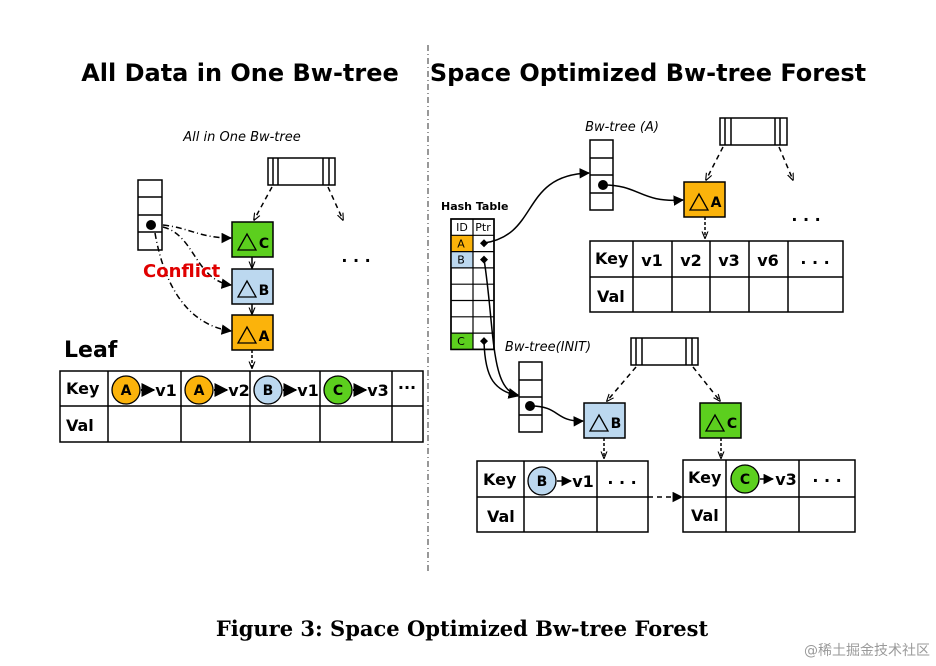 The image size is (936, 666). What do you see at coordinates (867, 651) in the screenshot?
I see `watermark: @稀土掘金技术社区` at bounding box center [867, 651].